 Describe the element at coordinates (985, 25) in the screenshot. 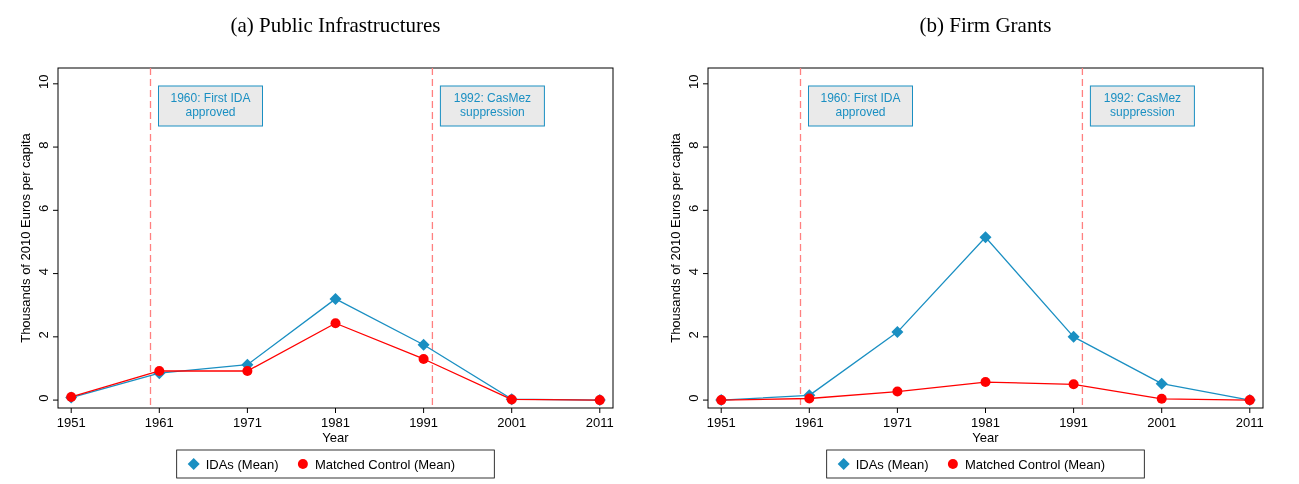

I see `chart-title: (b) Firm Grants` at that location.